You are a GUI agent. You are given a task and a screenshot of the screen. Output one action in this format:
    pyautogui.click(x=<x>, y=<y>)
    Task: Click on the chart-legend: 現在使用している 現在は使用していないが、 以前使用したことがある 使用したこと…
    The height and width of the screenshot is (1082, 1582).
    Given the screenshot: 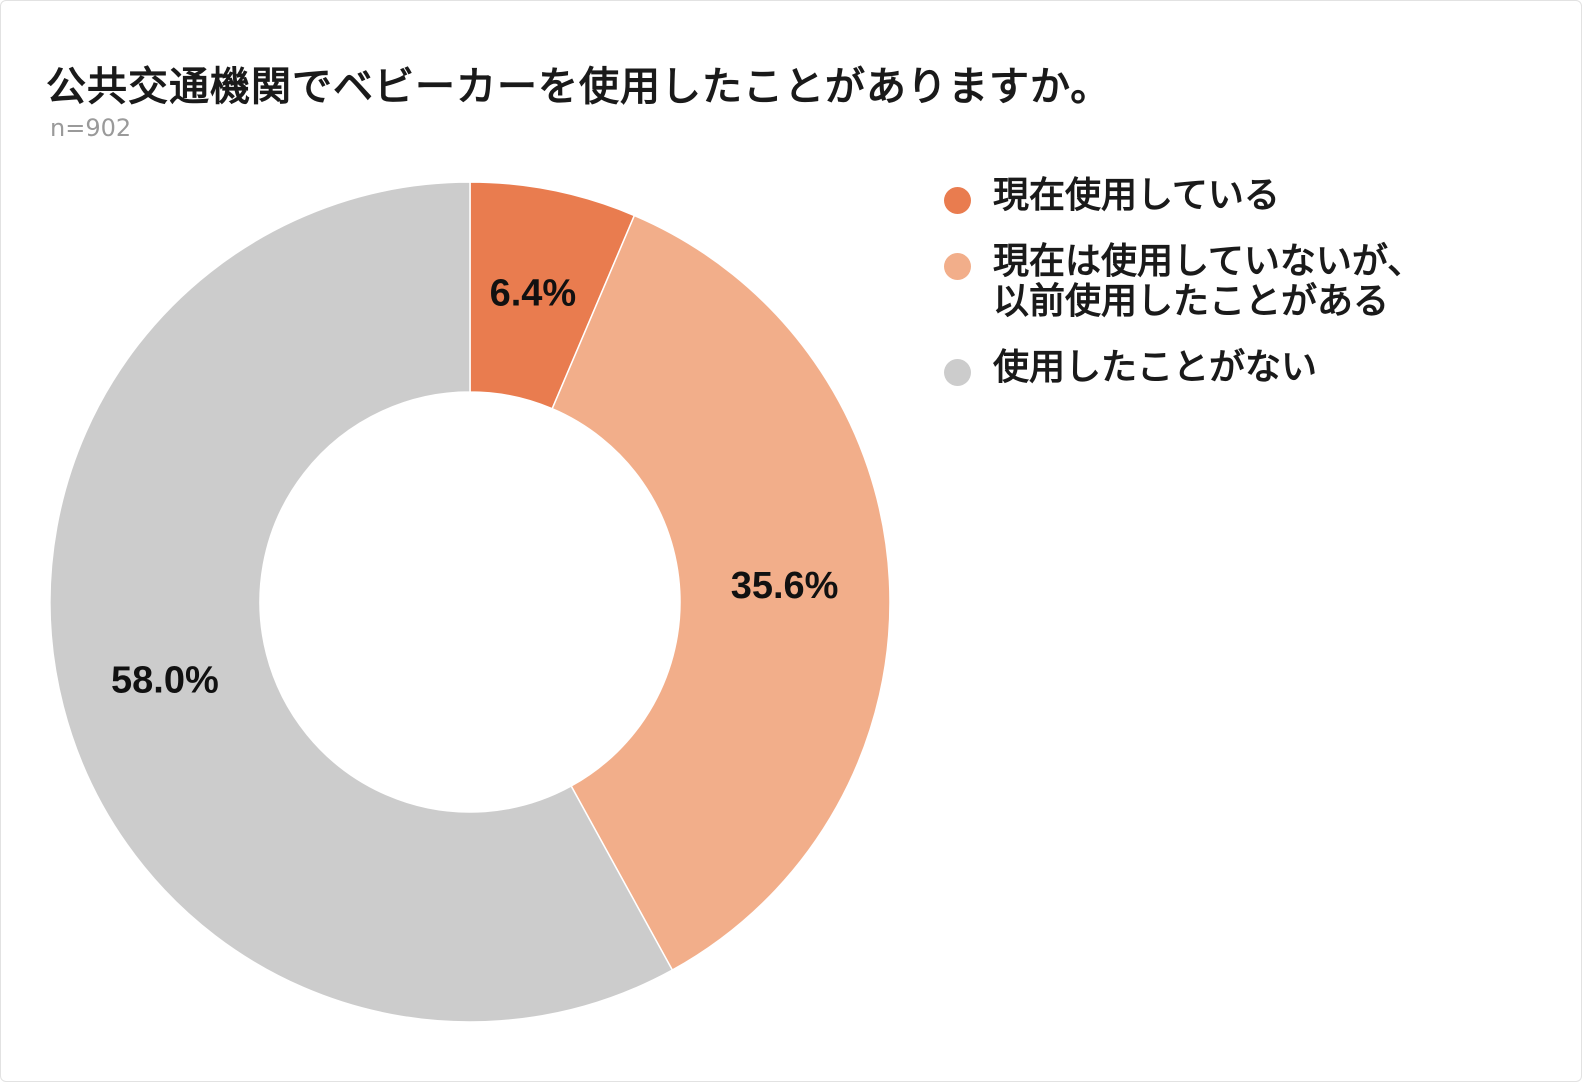 What is the action you would take?
    pyautogui.click(x=1183, y=295)
    